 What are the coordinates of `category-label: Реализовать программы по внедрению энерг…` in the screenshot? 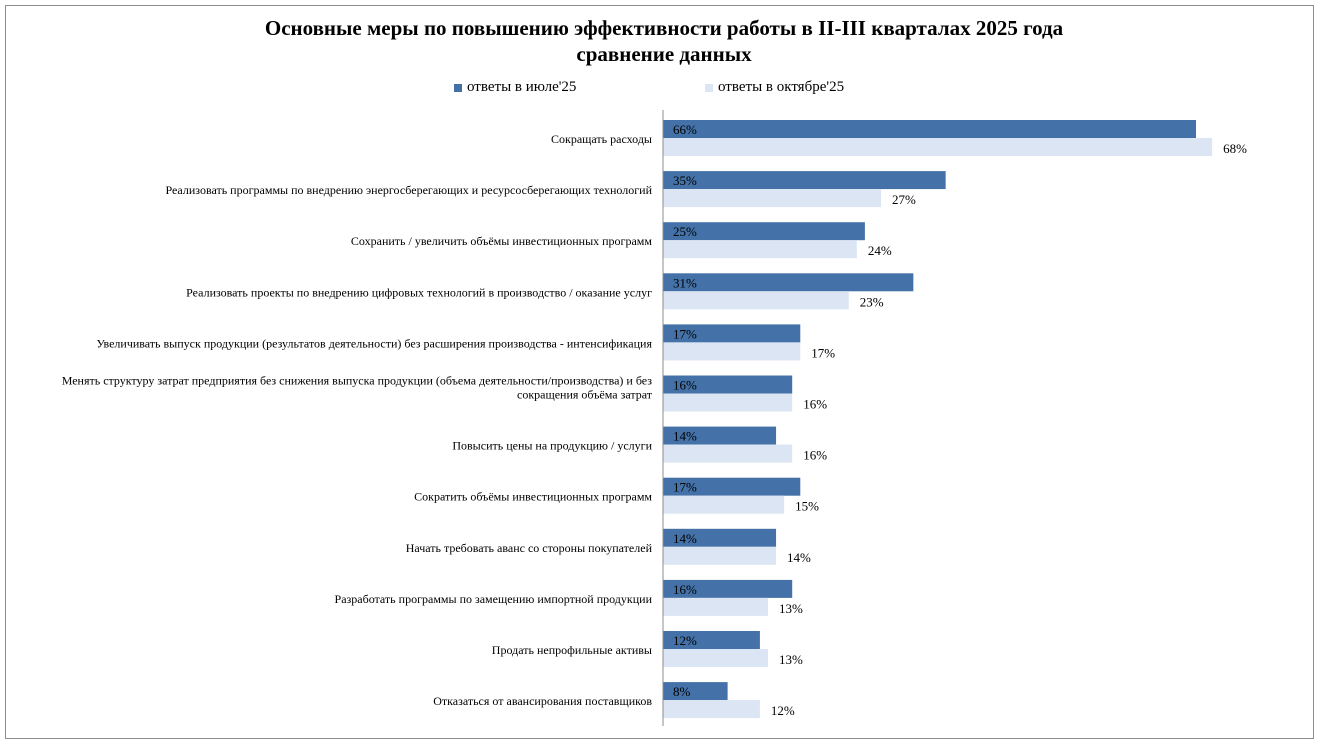 It's located at (408, 190).